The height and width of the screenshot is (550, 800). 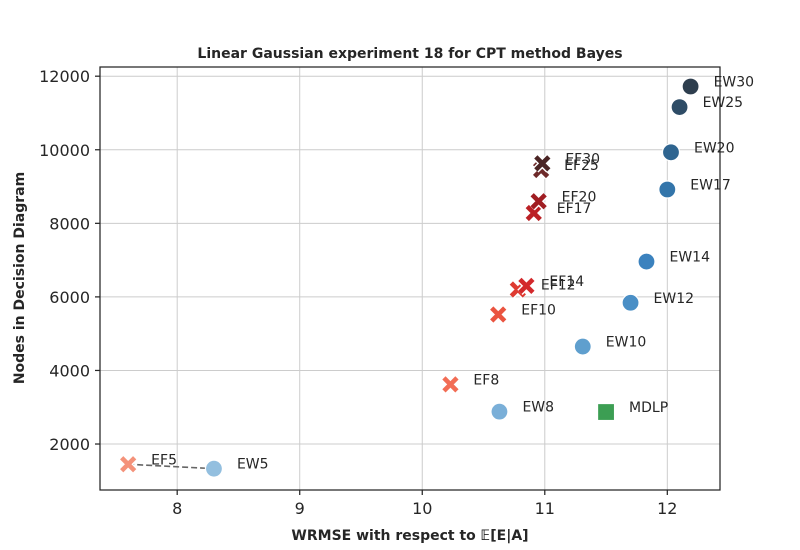 What do you see at coordinates (214, 468) in the screenshot?
I see `marker-ew5` at bounding box center [214, 468].